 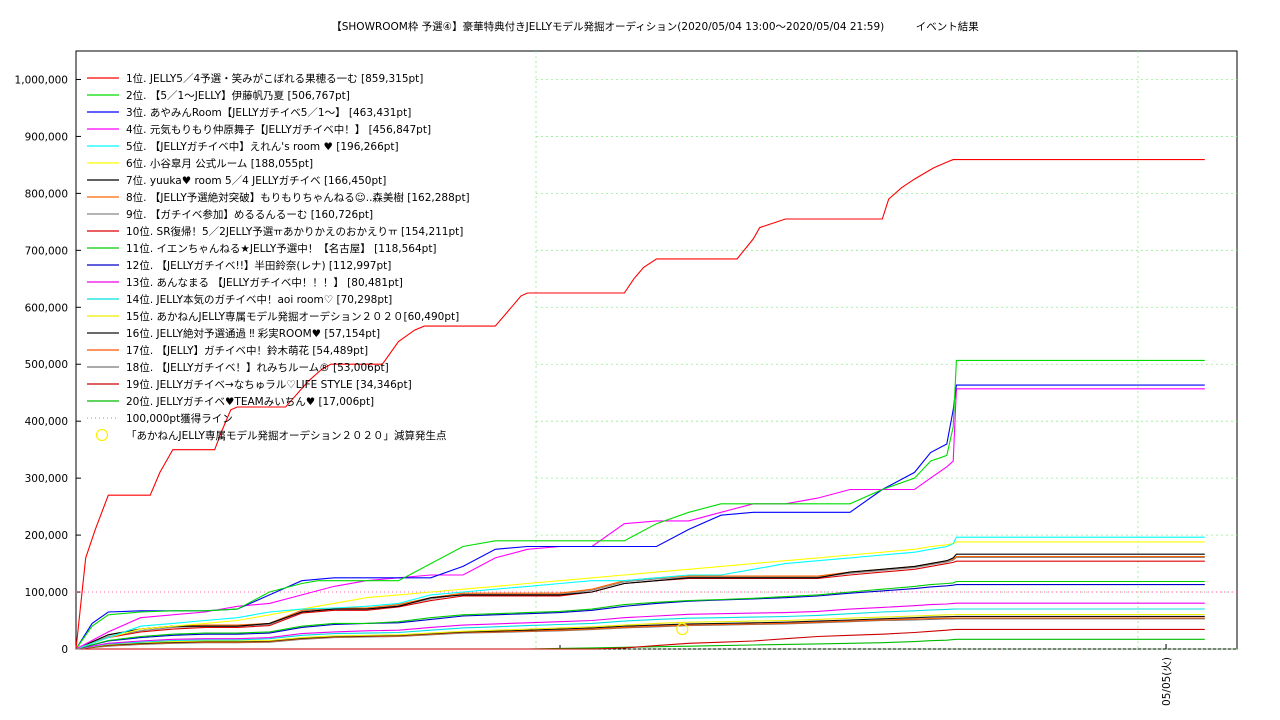 What do you see at coordinates (262, 146) in the screenshot?
I see `legend-entry: 5位. 【JELLYガチイベ中】えれん's room ♥ [196,266pt]` at bounding box center [262, 146].